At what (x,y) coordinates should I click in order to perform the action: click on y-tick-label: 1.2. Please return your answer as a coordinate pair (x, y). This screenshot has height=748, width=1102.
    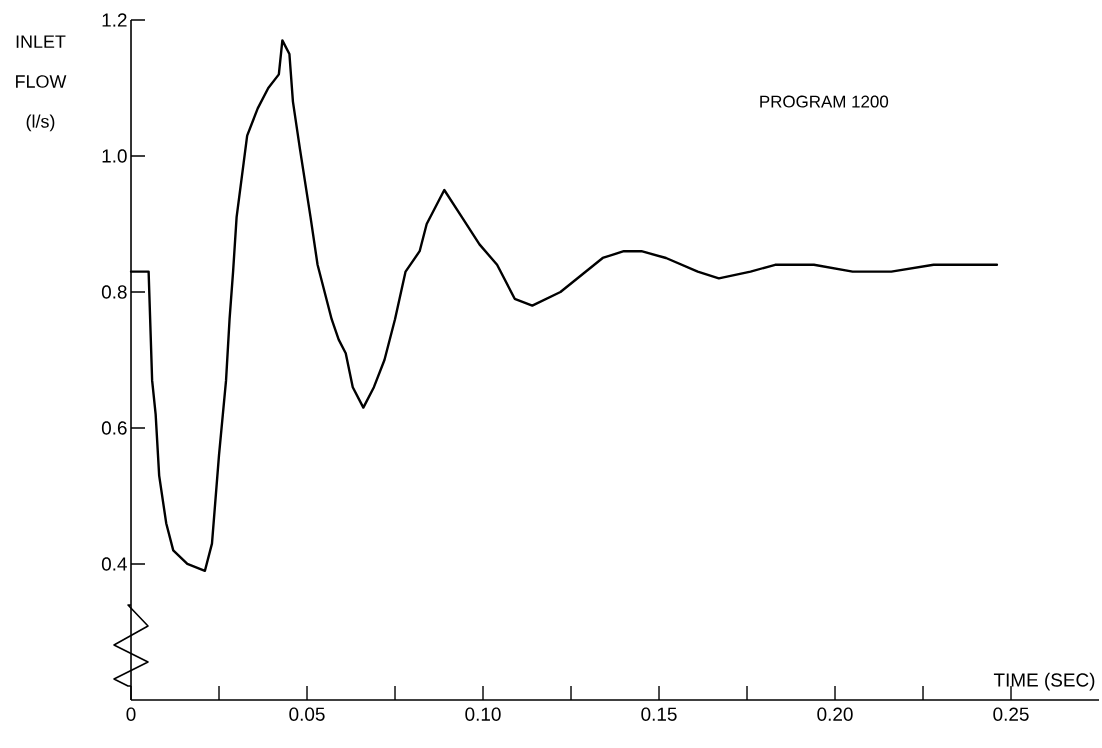
    Looking at the image, I should click on (114, 20).